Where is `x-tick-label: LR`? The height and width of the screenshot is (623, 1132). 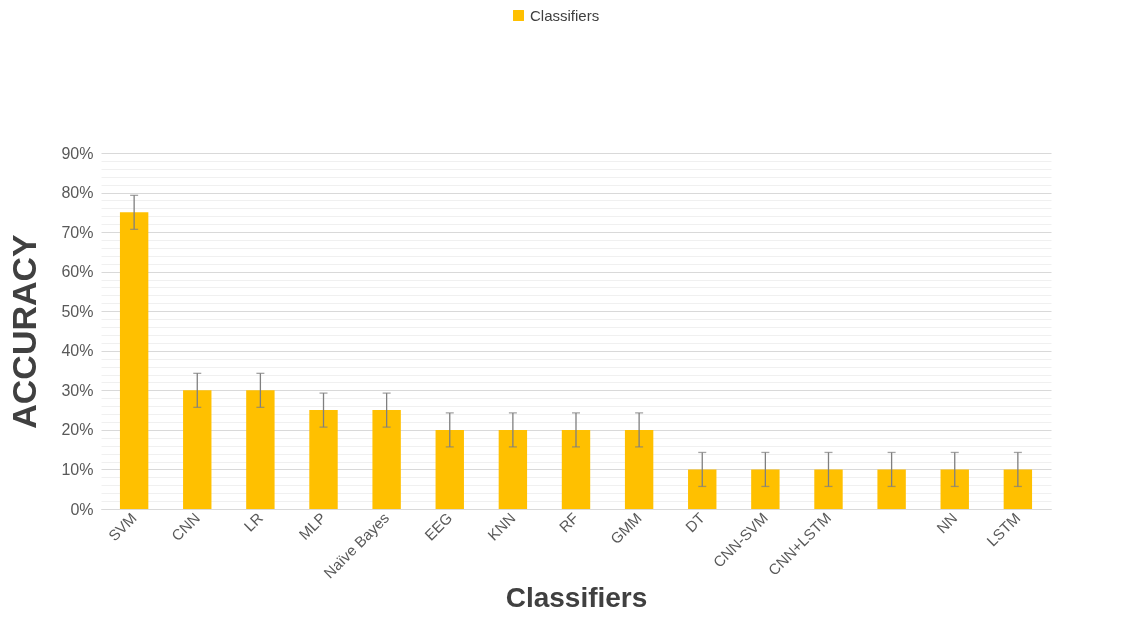
x-tick-label: LR is located at coordinates (253, 522).